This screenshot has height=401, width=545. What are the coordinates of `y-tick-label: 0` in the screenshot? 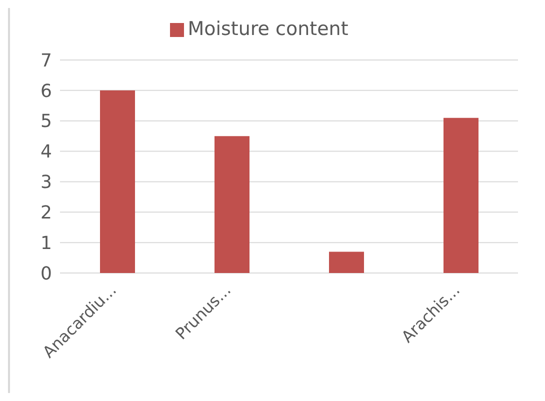 It's located at (46, 273).